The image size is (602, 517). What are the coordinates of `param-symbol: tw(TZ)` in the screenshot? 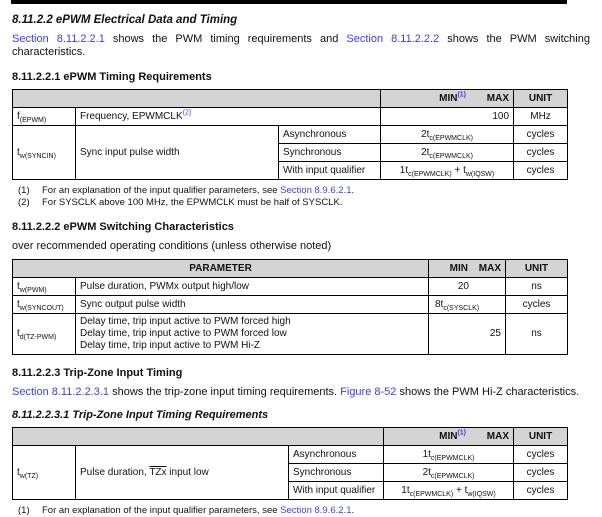 It's located at (44, 472).